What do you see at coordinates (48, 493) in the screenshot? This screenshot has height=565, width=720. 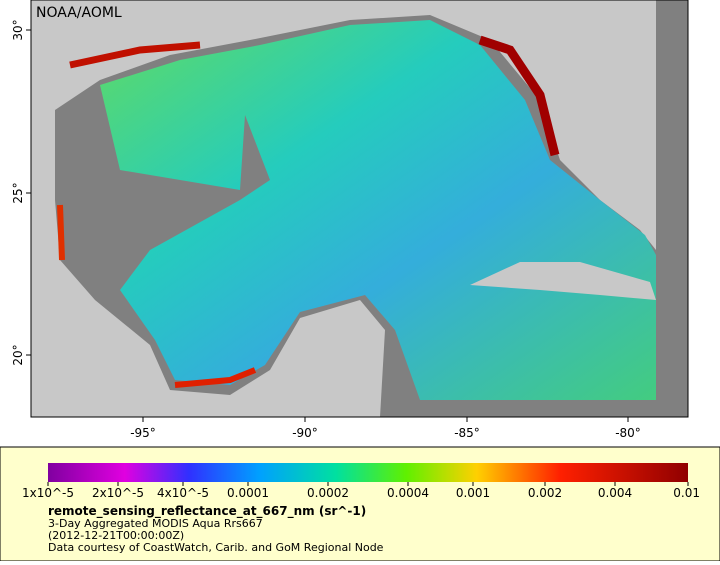 I see `colorbar-label: 1x10^-5` at bounding box center [48, 493].